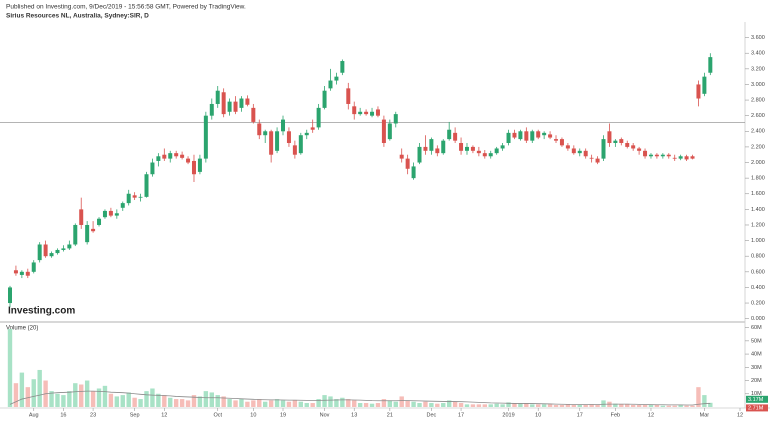 This screenshot has width=770, height=421. What do you see at coordinates (758, 116) in the screenshot?
I see `y-tick-label: 2.600` at bounding box center [758, 116].